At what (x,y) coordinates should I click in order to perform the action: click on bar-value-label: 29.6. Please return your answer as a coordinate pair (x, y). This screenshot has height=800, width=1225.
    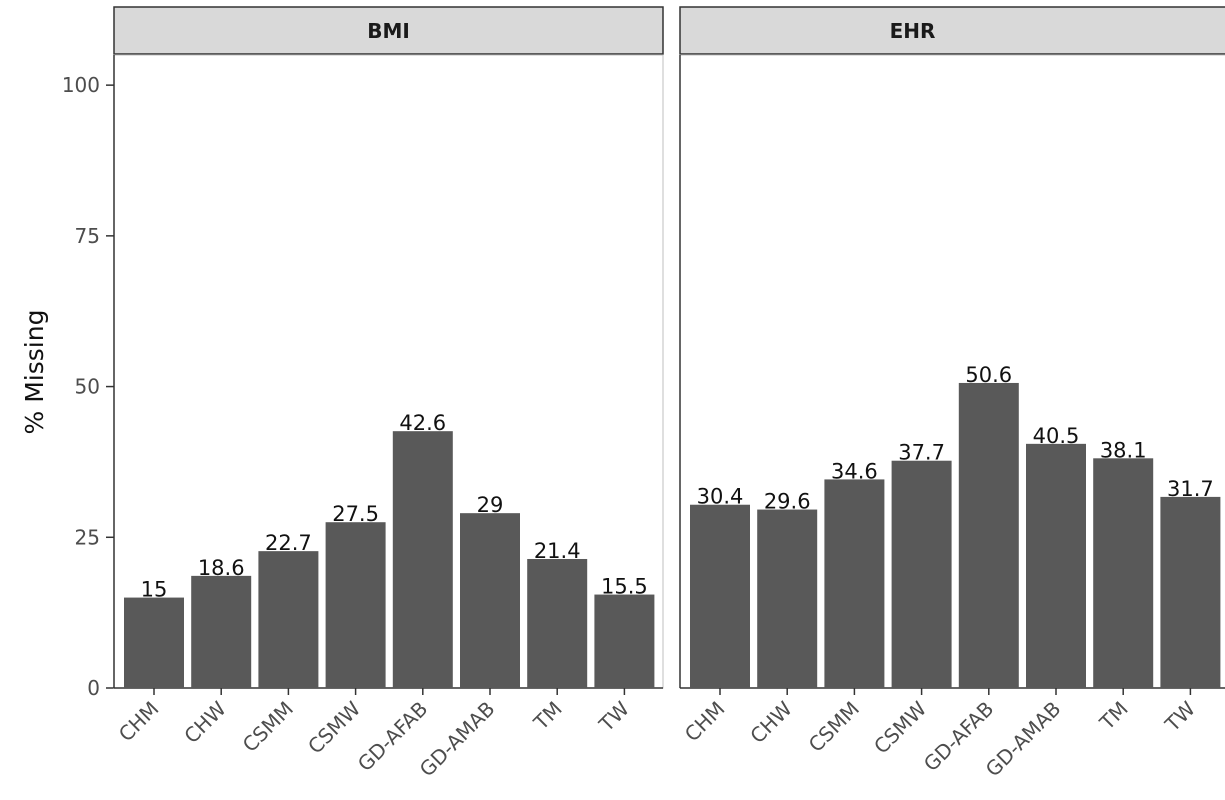
    Looking at the image, I should click on (787, 502).